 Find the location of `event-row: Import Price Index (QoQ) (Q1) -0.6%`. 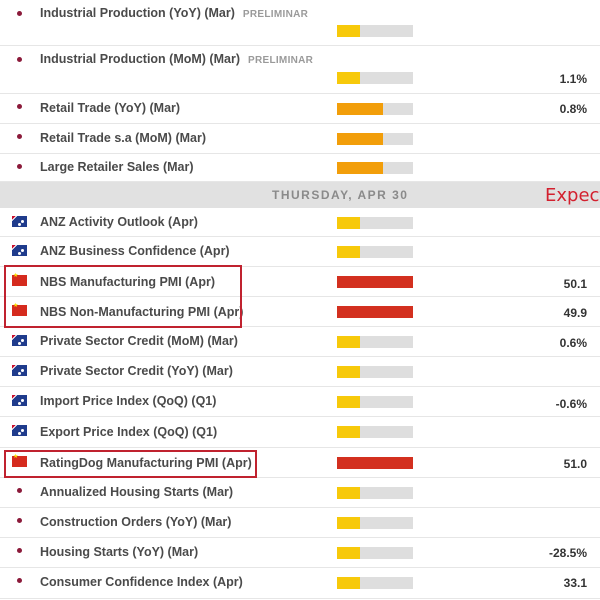

event-row: Import Price Index (QoQ) (Q1) -0.6% is located at coordinates (300, 402).